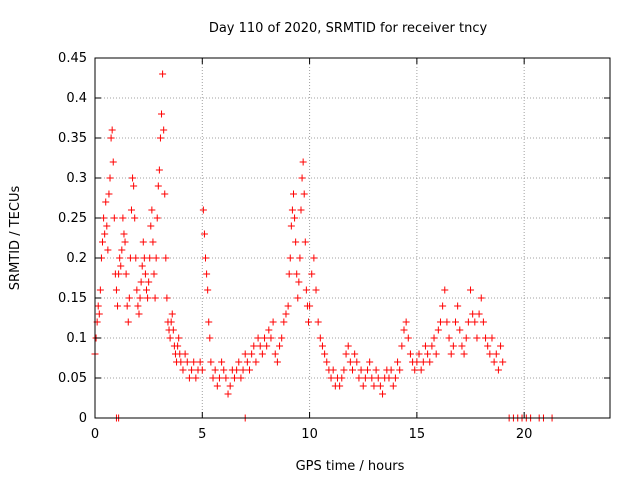 This screenshot has height=480, width=640. I want to click on y-tick-label: 0.1, so click(76, 338).